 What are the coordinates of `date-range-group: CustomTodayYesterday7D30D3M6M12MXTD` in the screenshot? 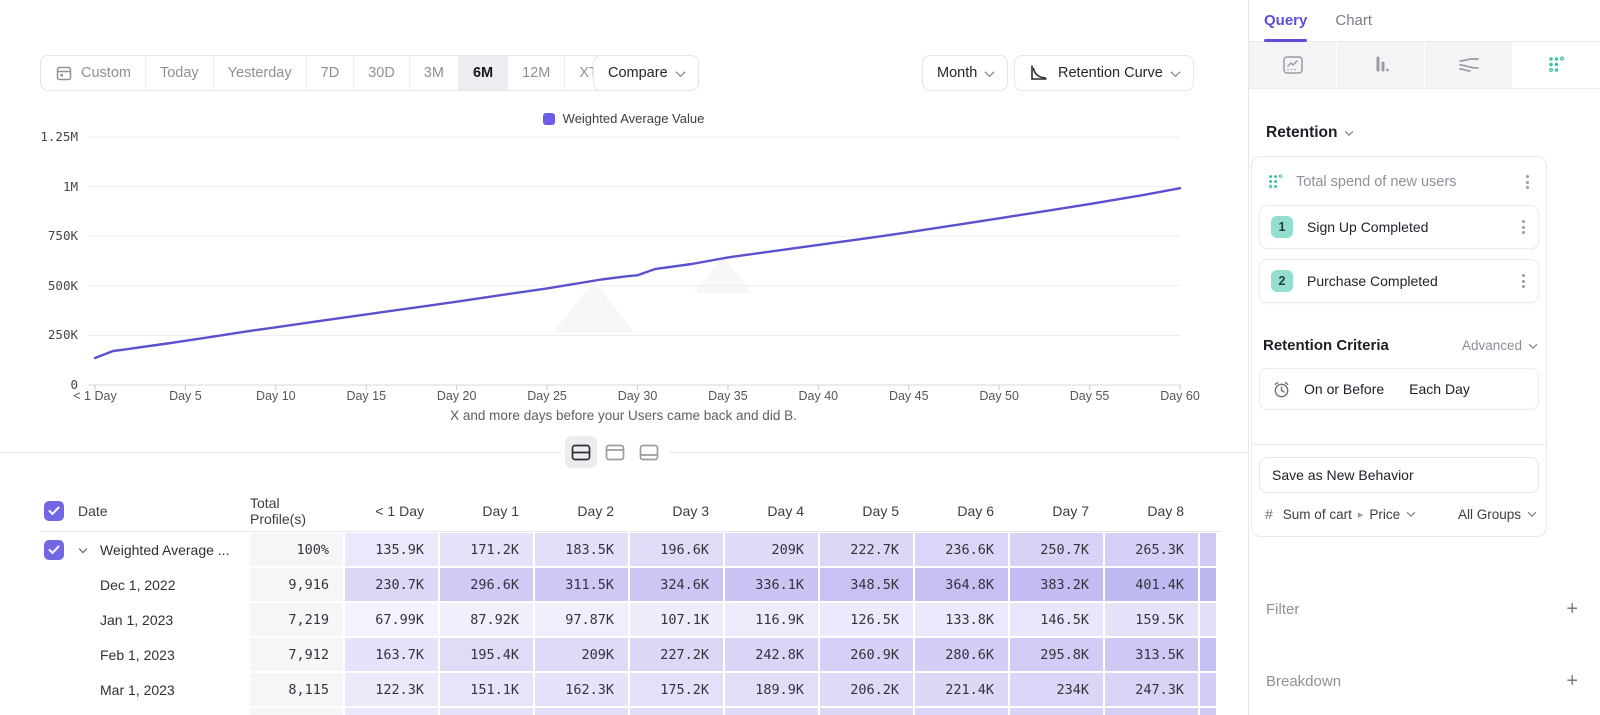 It's located at (339, 73).